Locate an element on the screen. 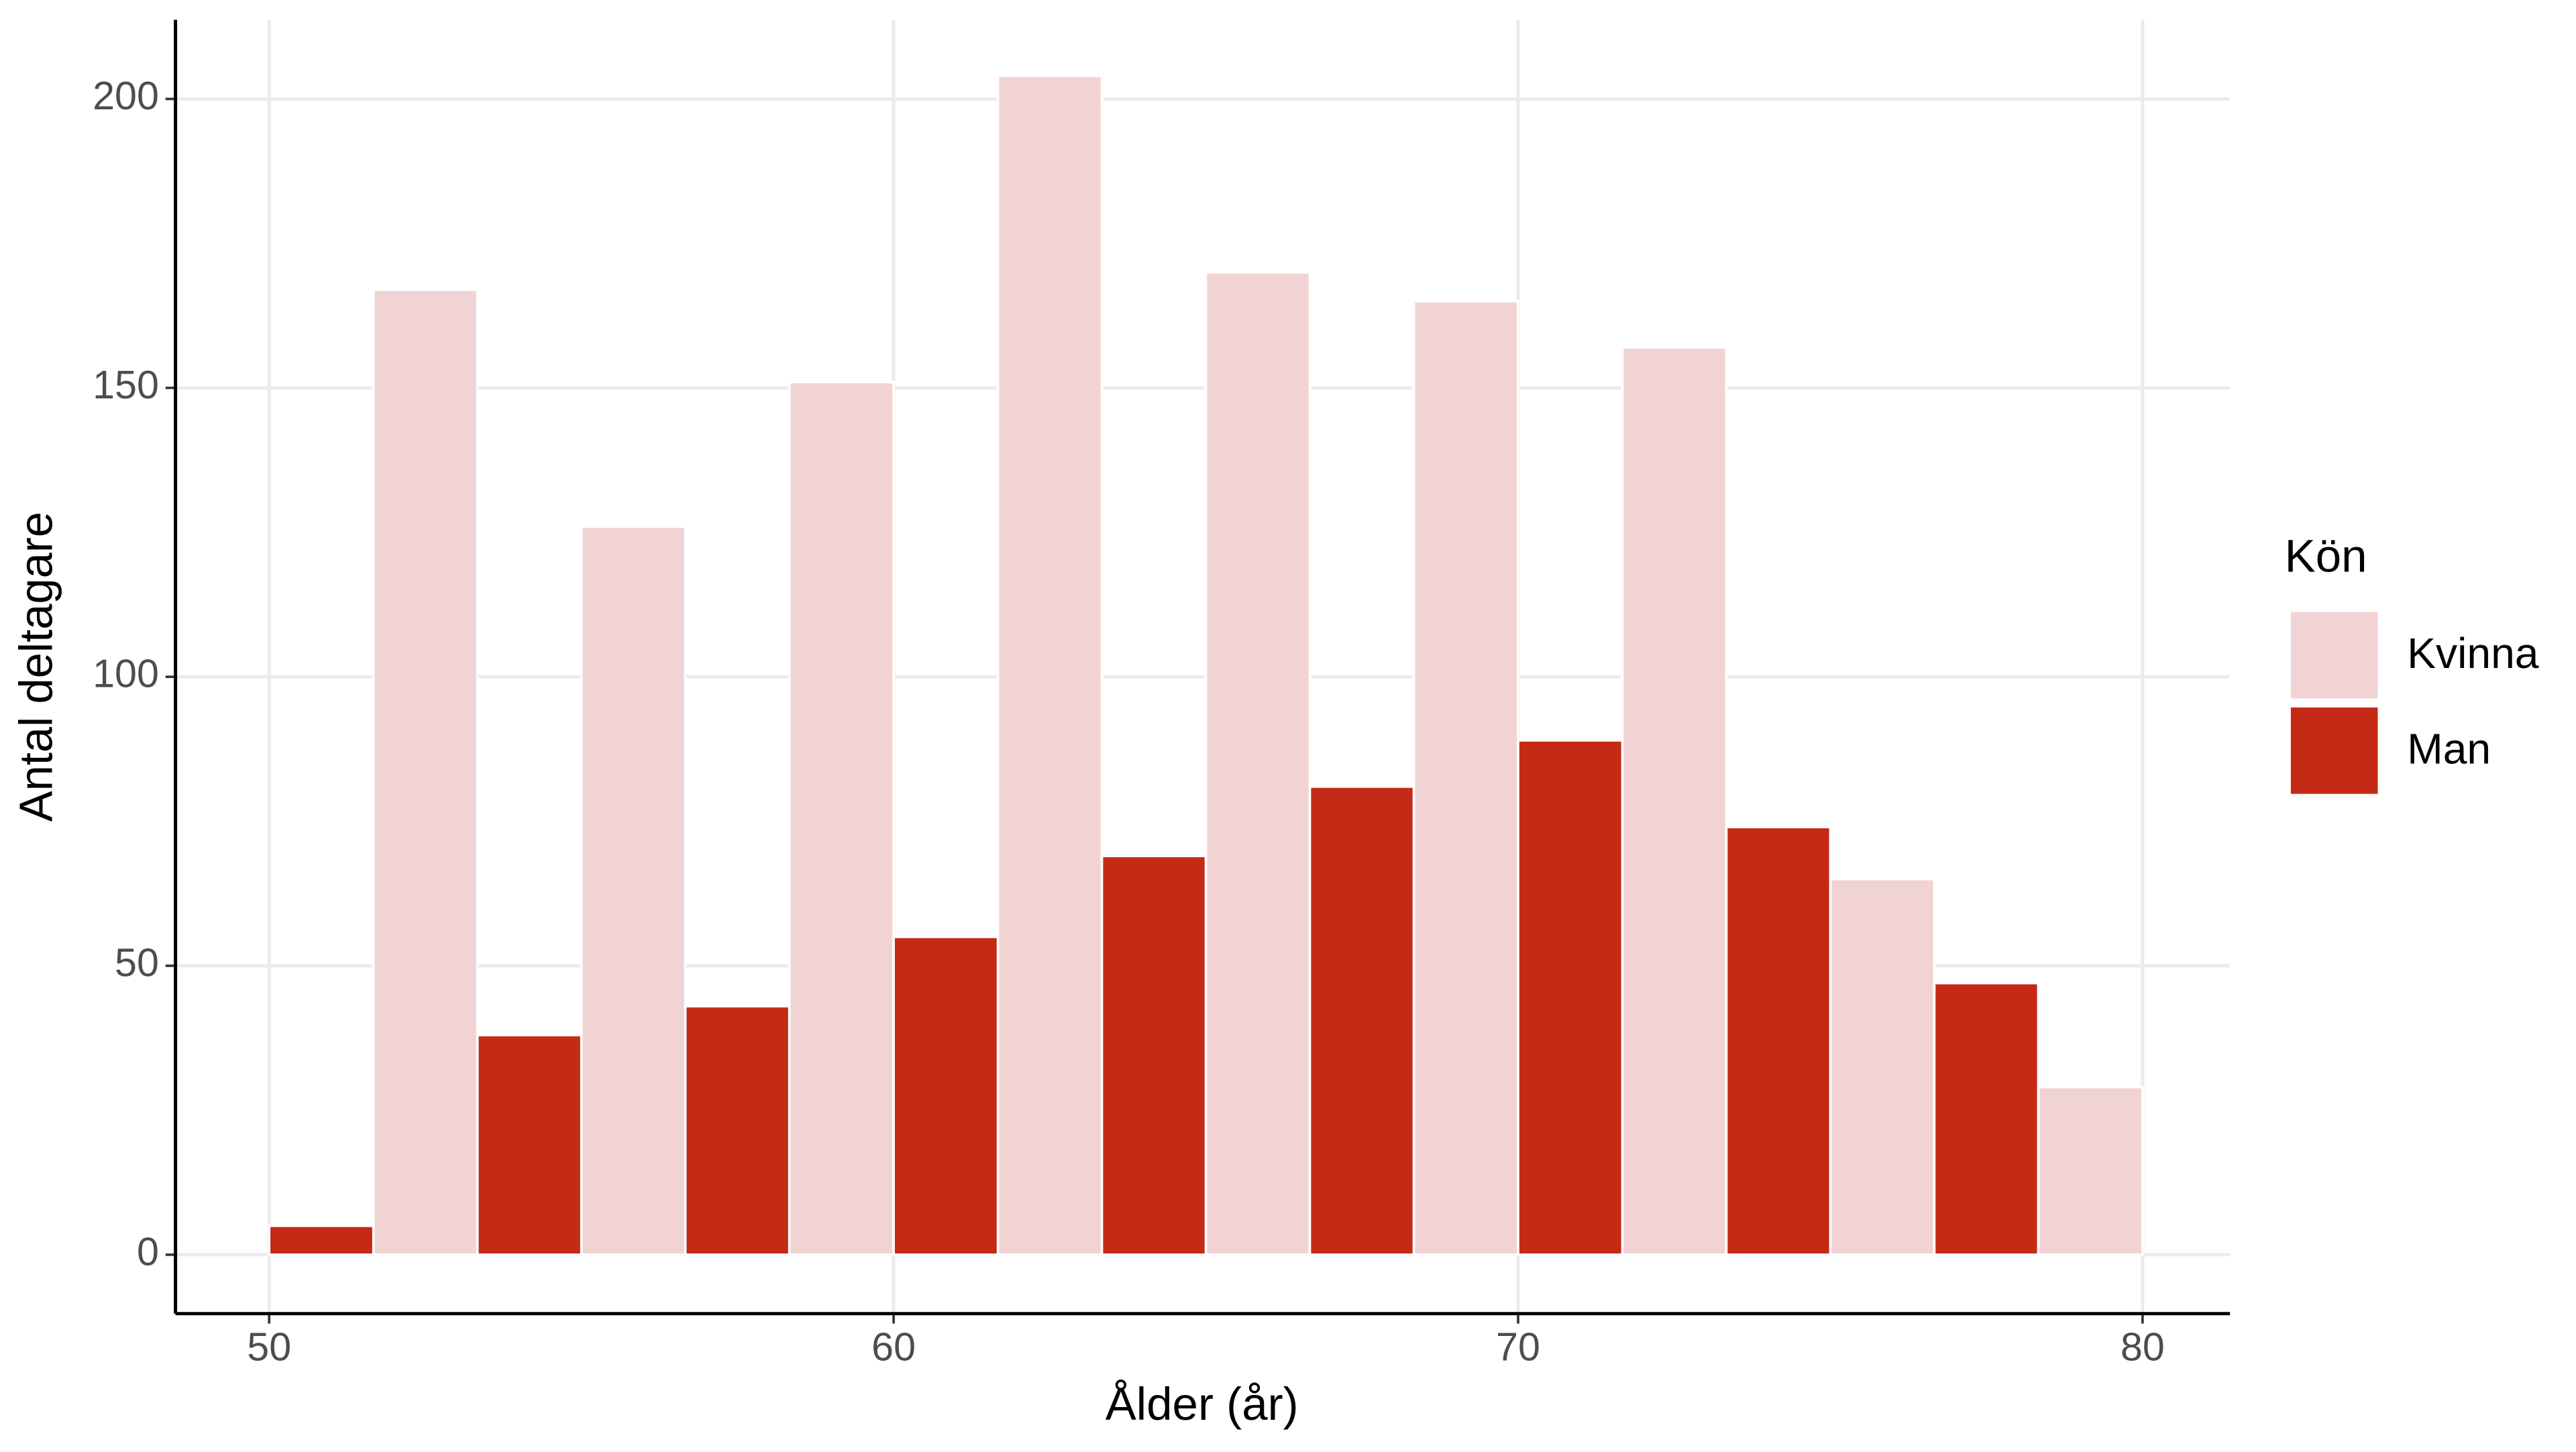 The image size is (2576, 1452). x-axis-title: Ålder (år) is located at coordinates (1202, 1404).